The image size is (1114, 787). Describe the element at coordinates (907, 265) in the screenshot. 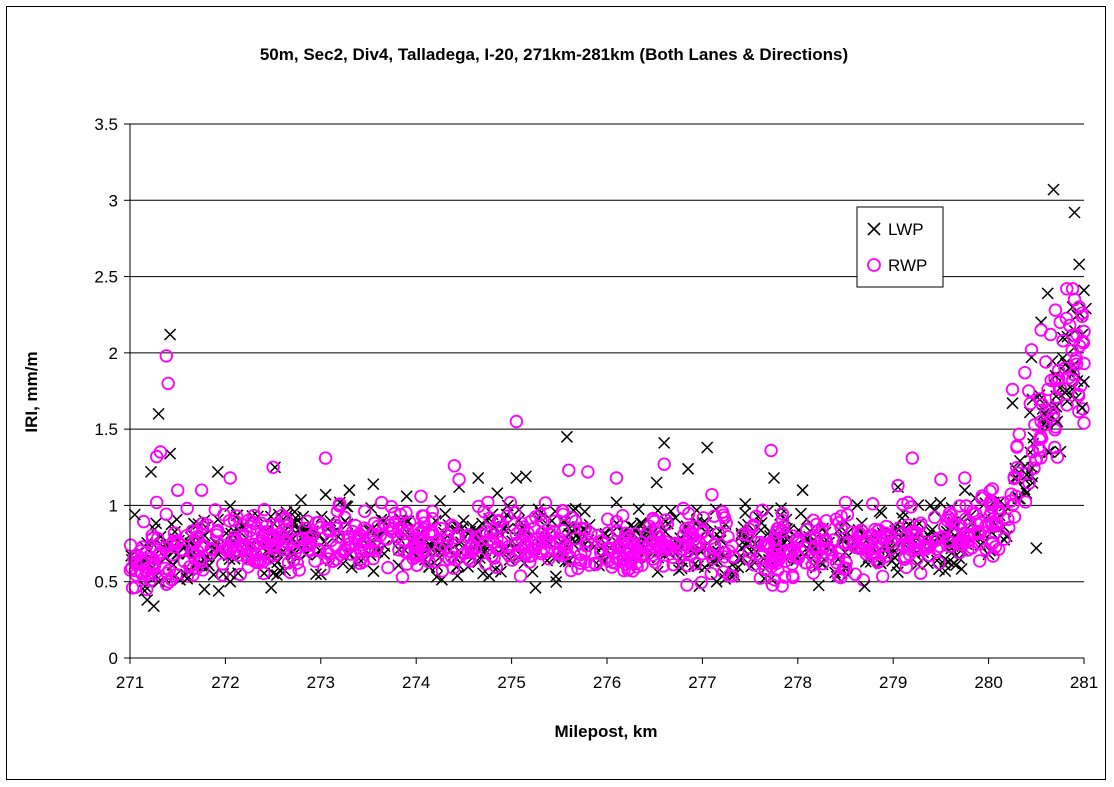

I see `legend-label-rwp: RWP` at that location.